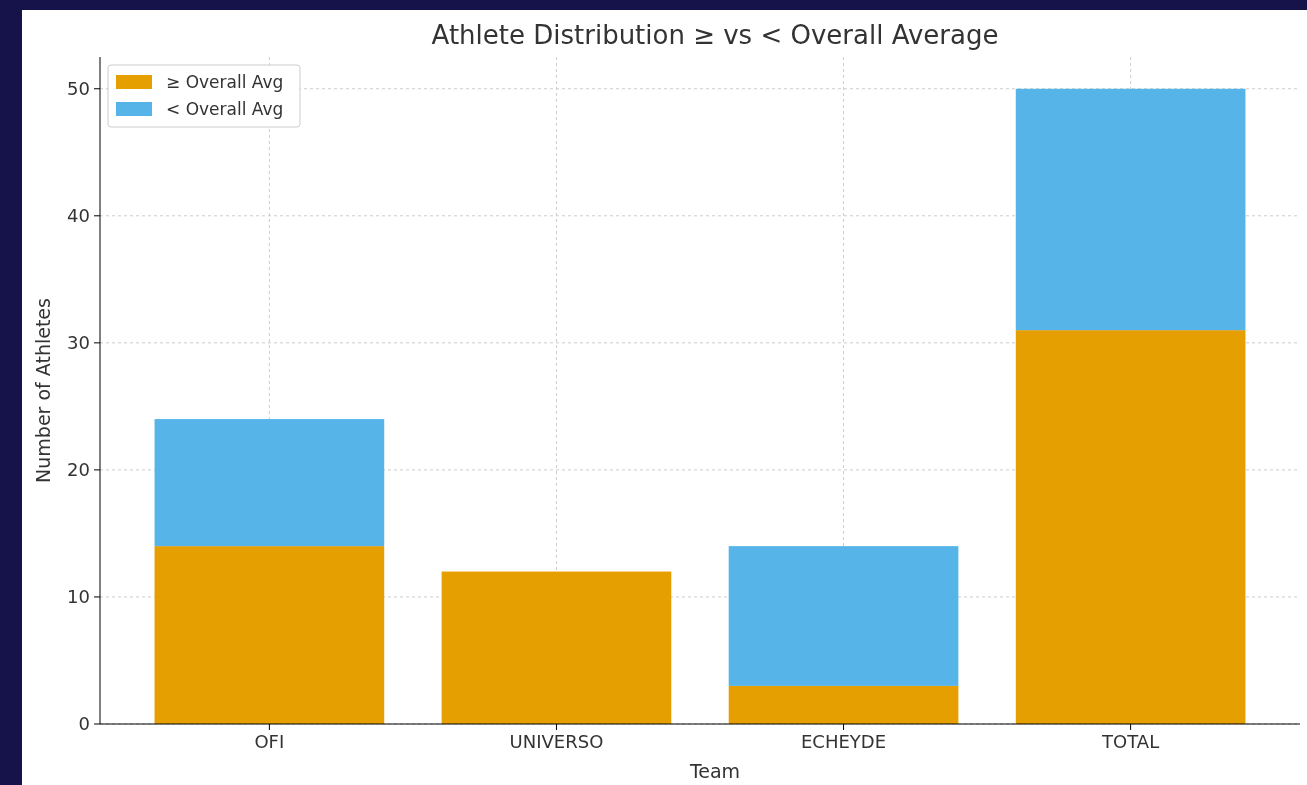  Describe the element at coordinates (844, 741) in the screenshot. I see `x-tick-label: ECHEYDE` at that location.